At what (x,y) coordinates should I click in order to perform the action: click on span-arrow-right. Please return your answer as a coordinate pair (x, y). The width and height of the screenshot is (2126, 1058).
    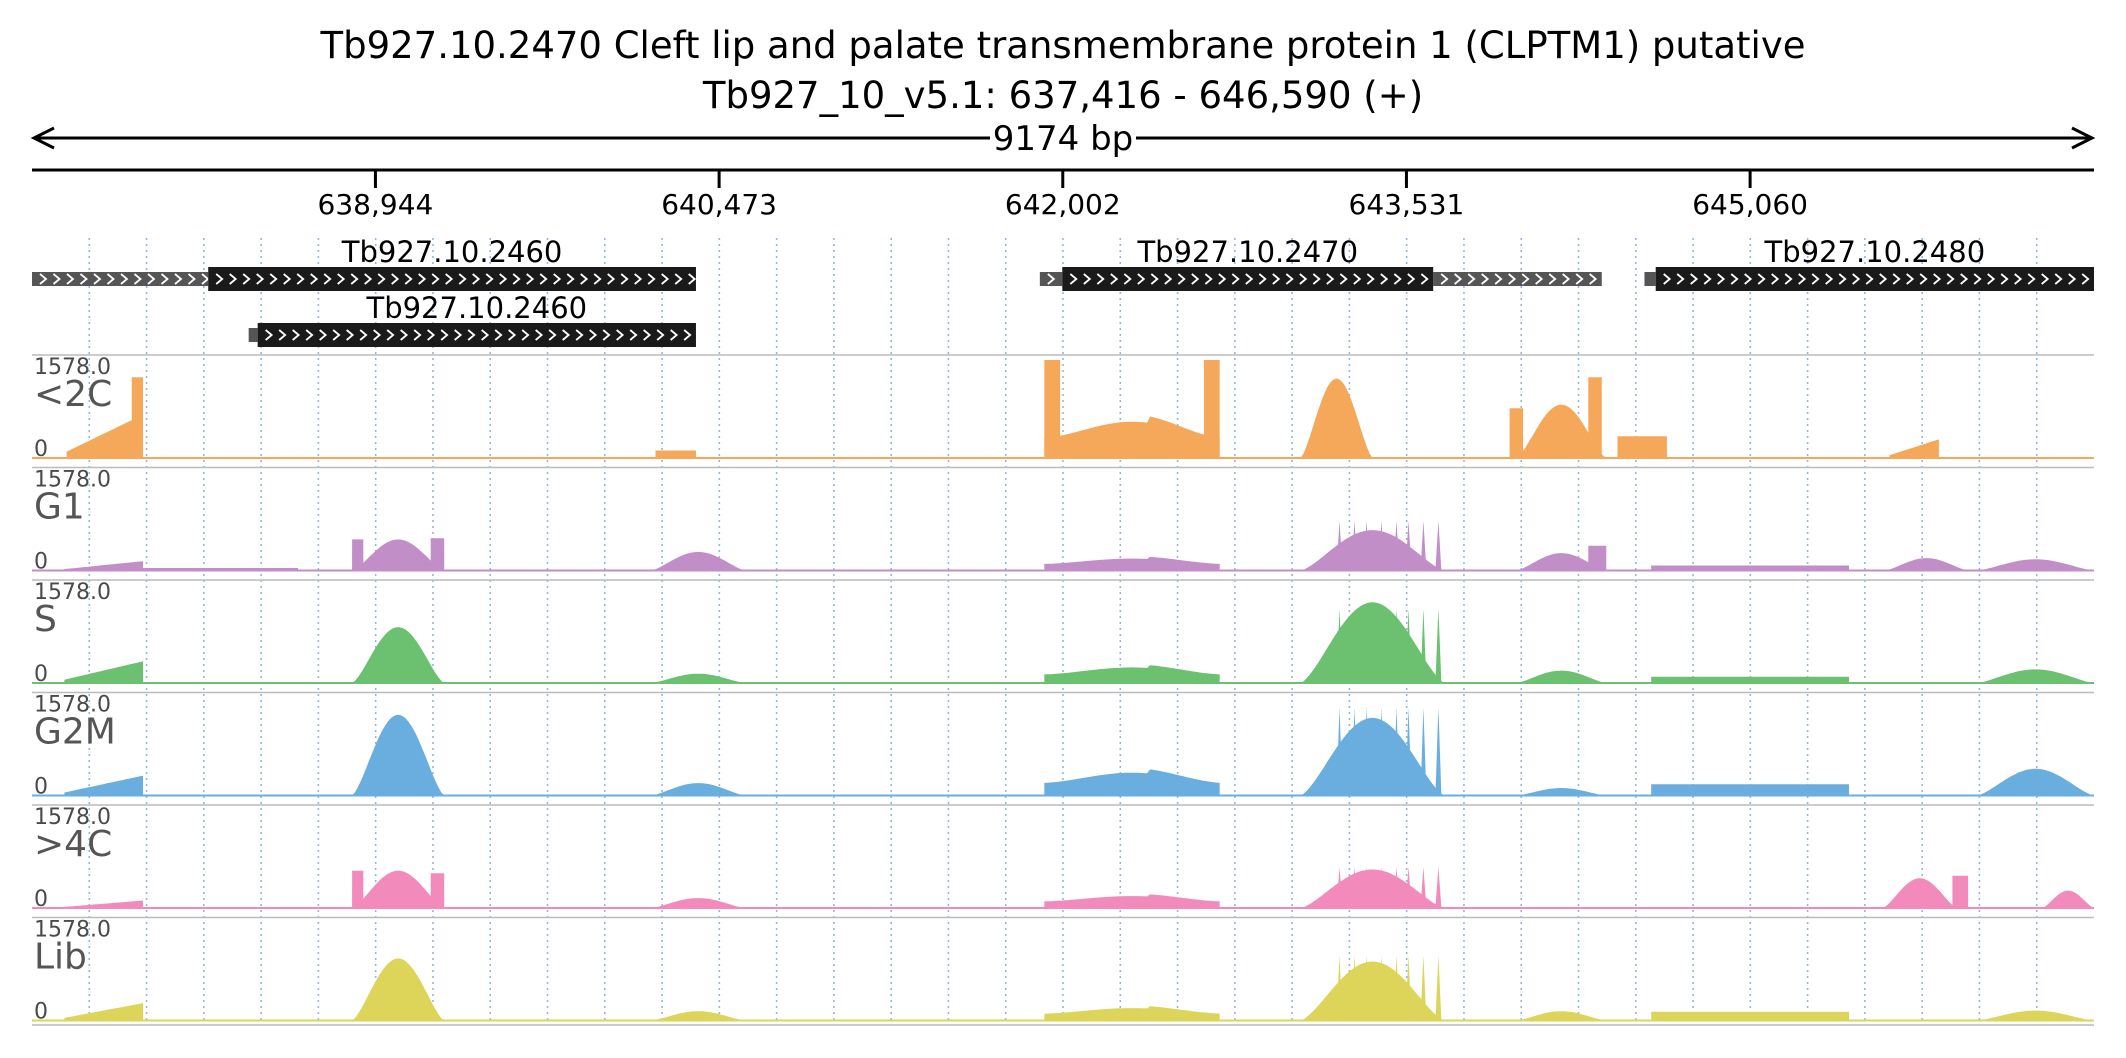
    Looking at the image, I should click on (2083, 138).